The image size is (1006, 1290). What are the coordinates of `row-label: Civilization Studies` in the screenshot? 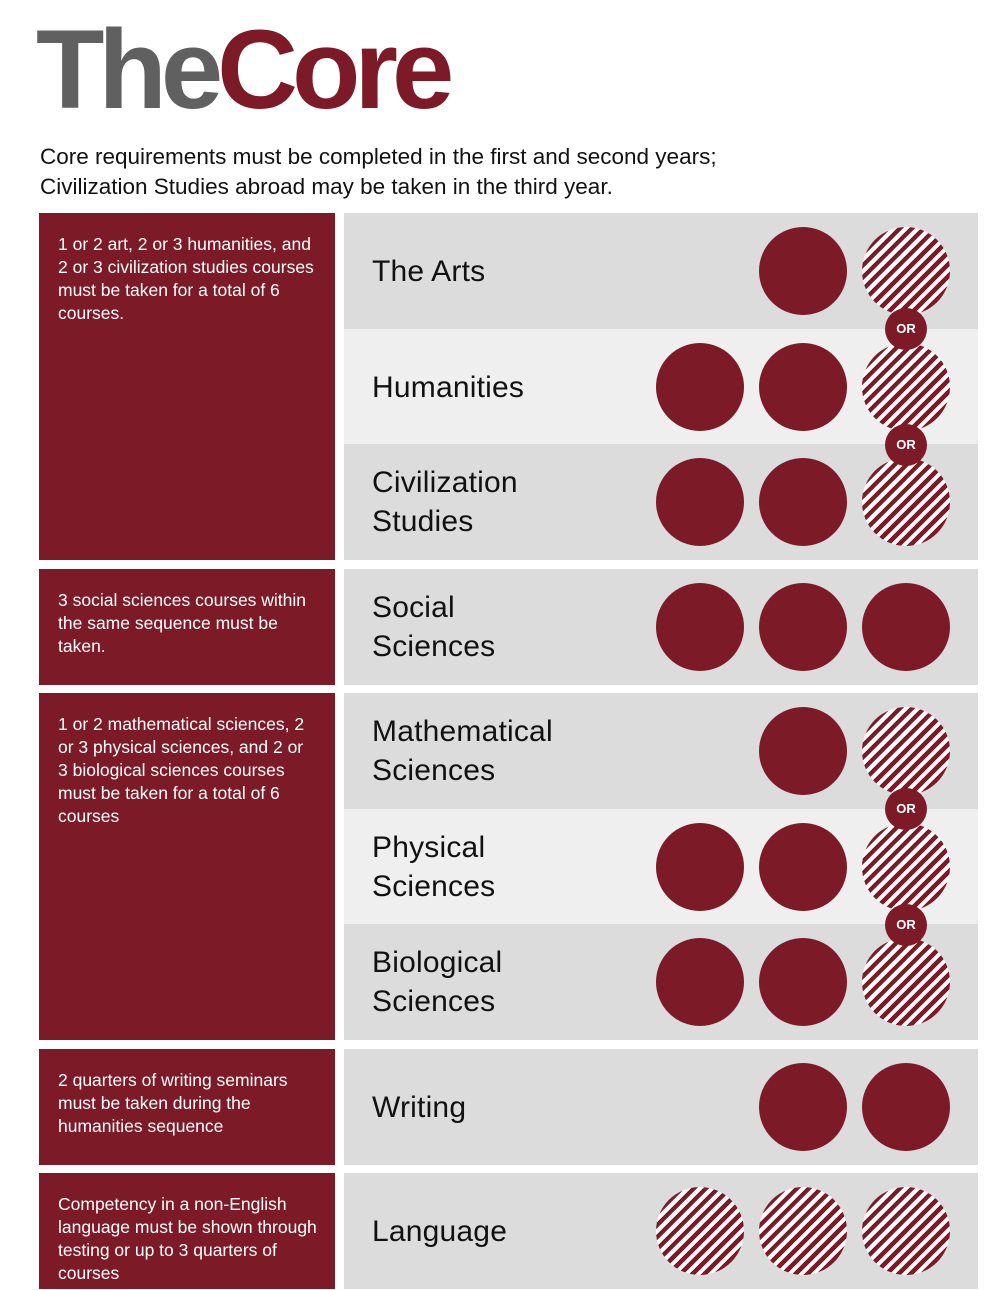 It's located at (502, 502).